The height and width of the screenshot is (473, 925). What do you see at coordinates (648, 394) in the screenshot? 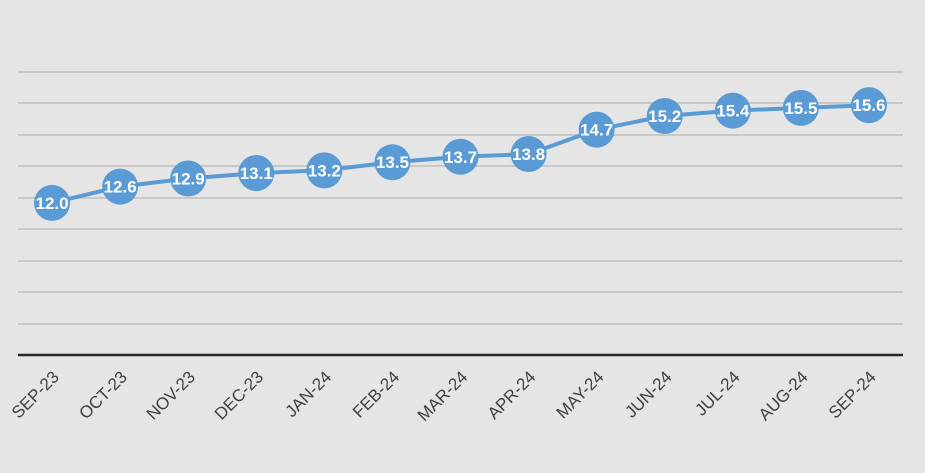
I see `x-tick-label: JUN-24` at bounding box center [648, 394].